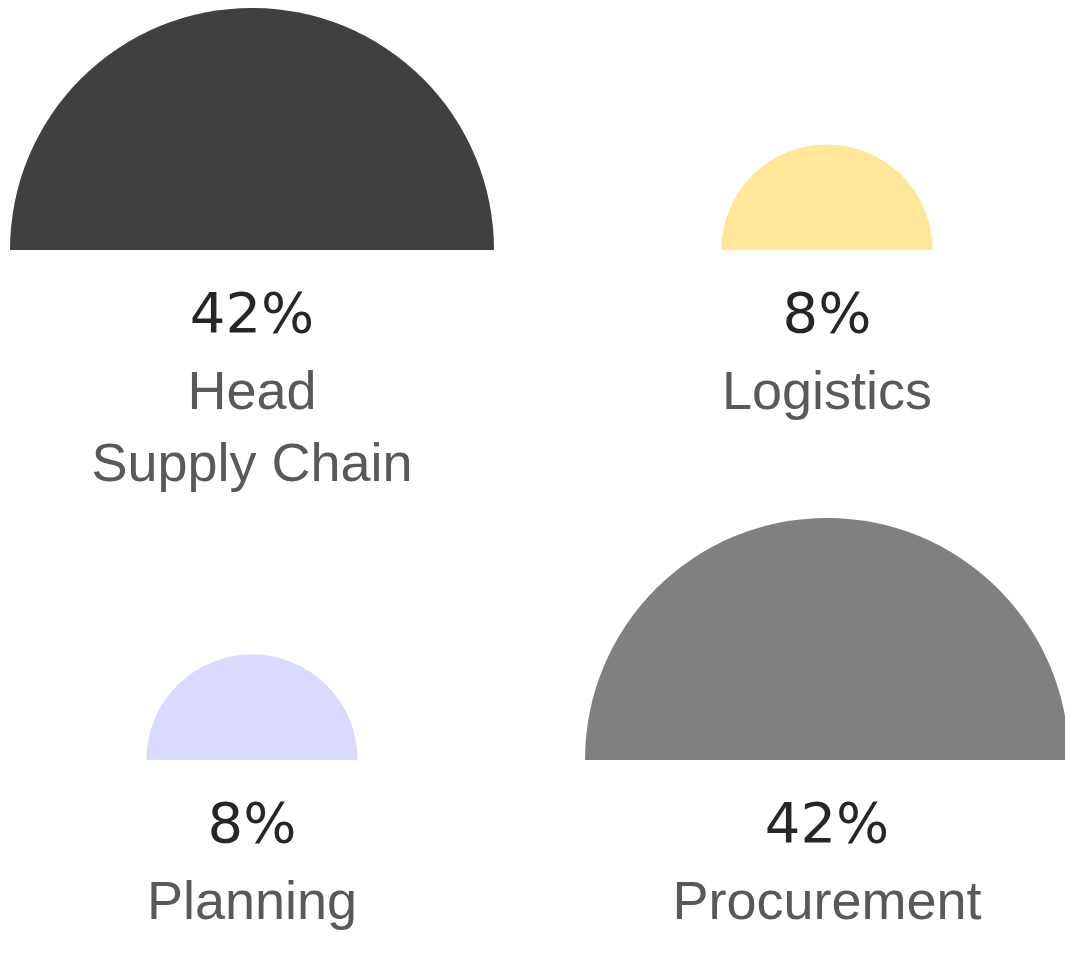  I want to click on category-label: Procurement, so click(827, 900).